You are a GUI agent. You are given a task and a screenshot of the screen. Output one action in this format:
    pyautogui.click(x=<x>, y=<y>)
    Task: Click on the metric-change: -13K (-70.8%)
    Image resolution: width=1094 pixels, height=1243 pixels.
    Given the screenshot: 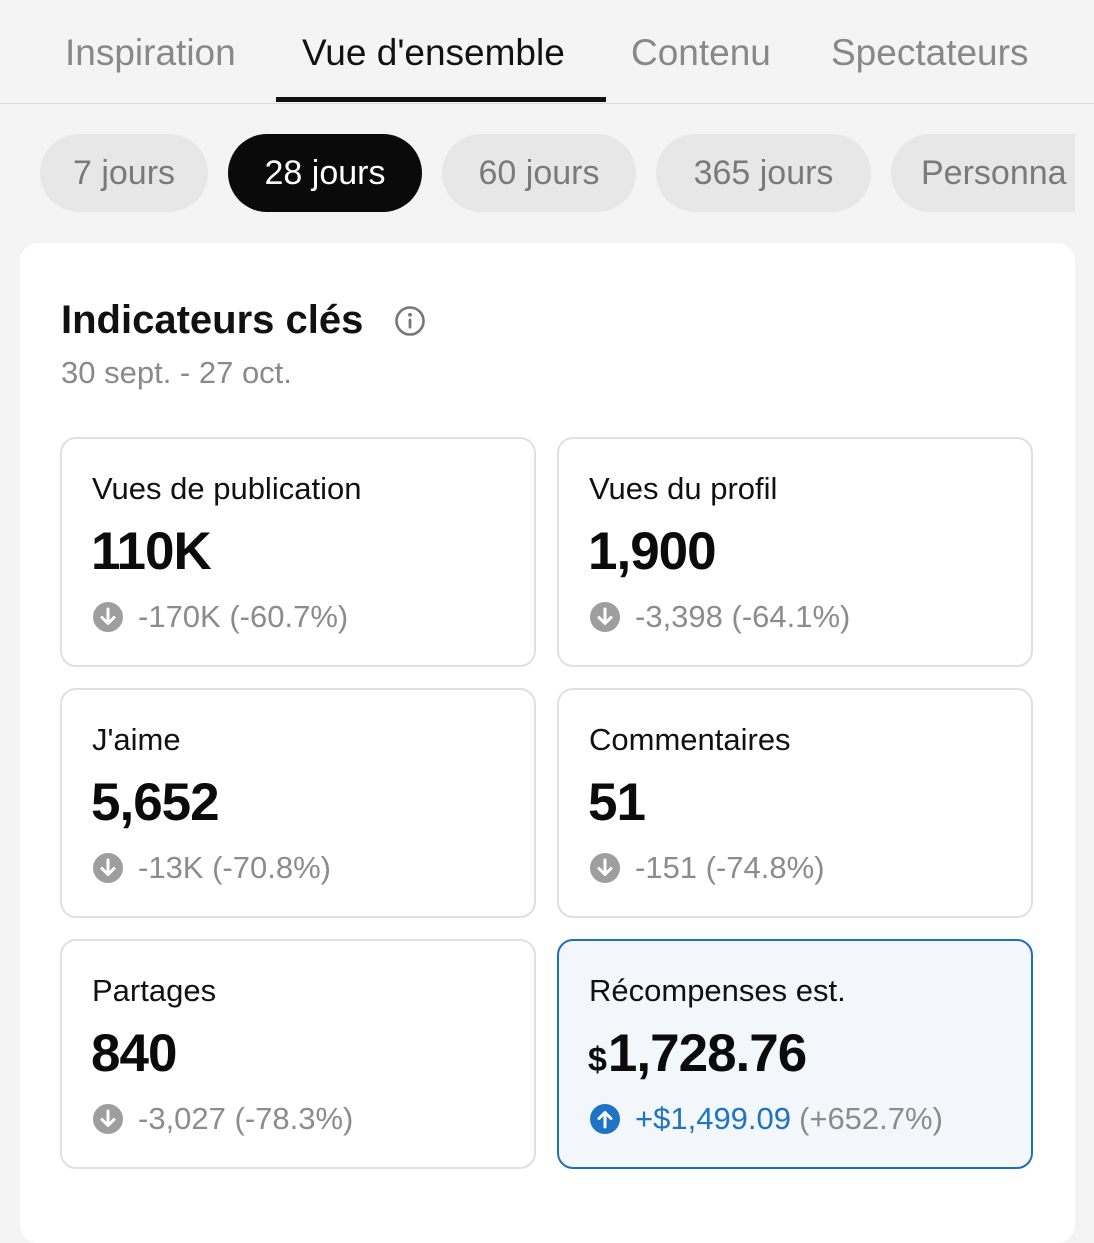 What is the action you would take?
    pyautogui.click(x=211, y=868)
    